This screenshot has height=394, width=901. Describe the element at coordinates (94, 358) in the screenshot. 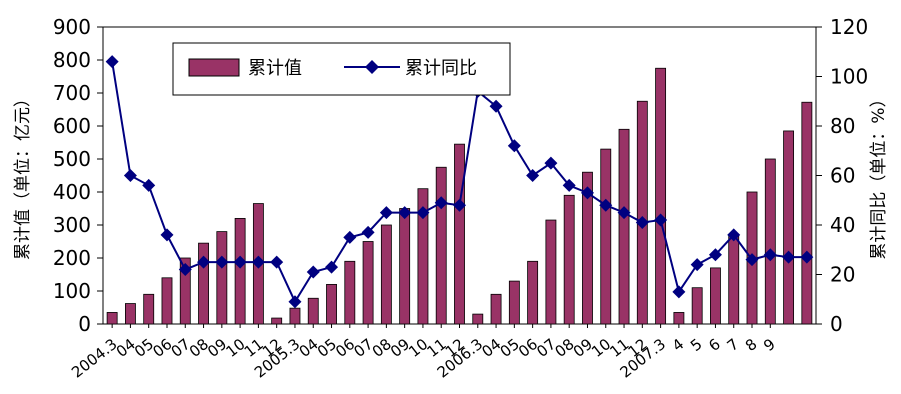

I see `x-tick-label-0: 2004.3` at that location.